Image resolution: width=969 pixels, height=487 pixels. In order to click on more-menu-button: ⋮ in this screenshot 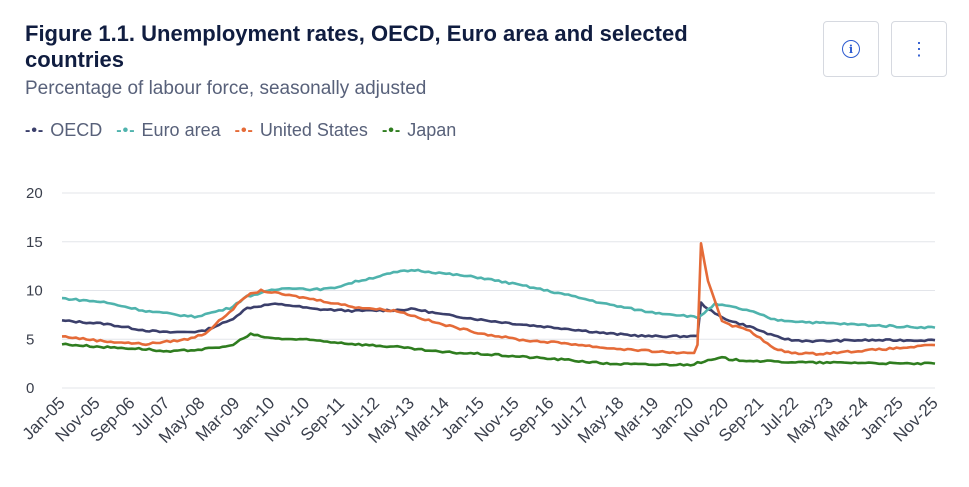, I will do `click(919, 49)`.